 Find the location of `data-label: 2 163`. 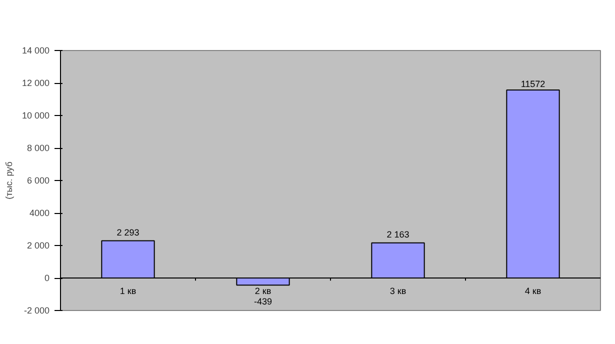

data-label: 2 163 is located at coordinates (398, 235).